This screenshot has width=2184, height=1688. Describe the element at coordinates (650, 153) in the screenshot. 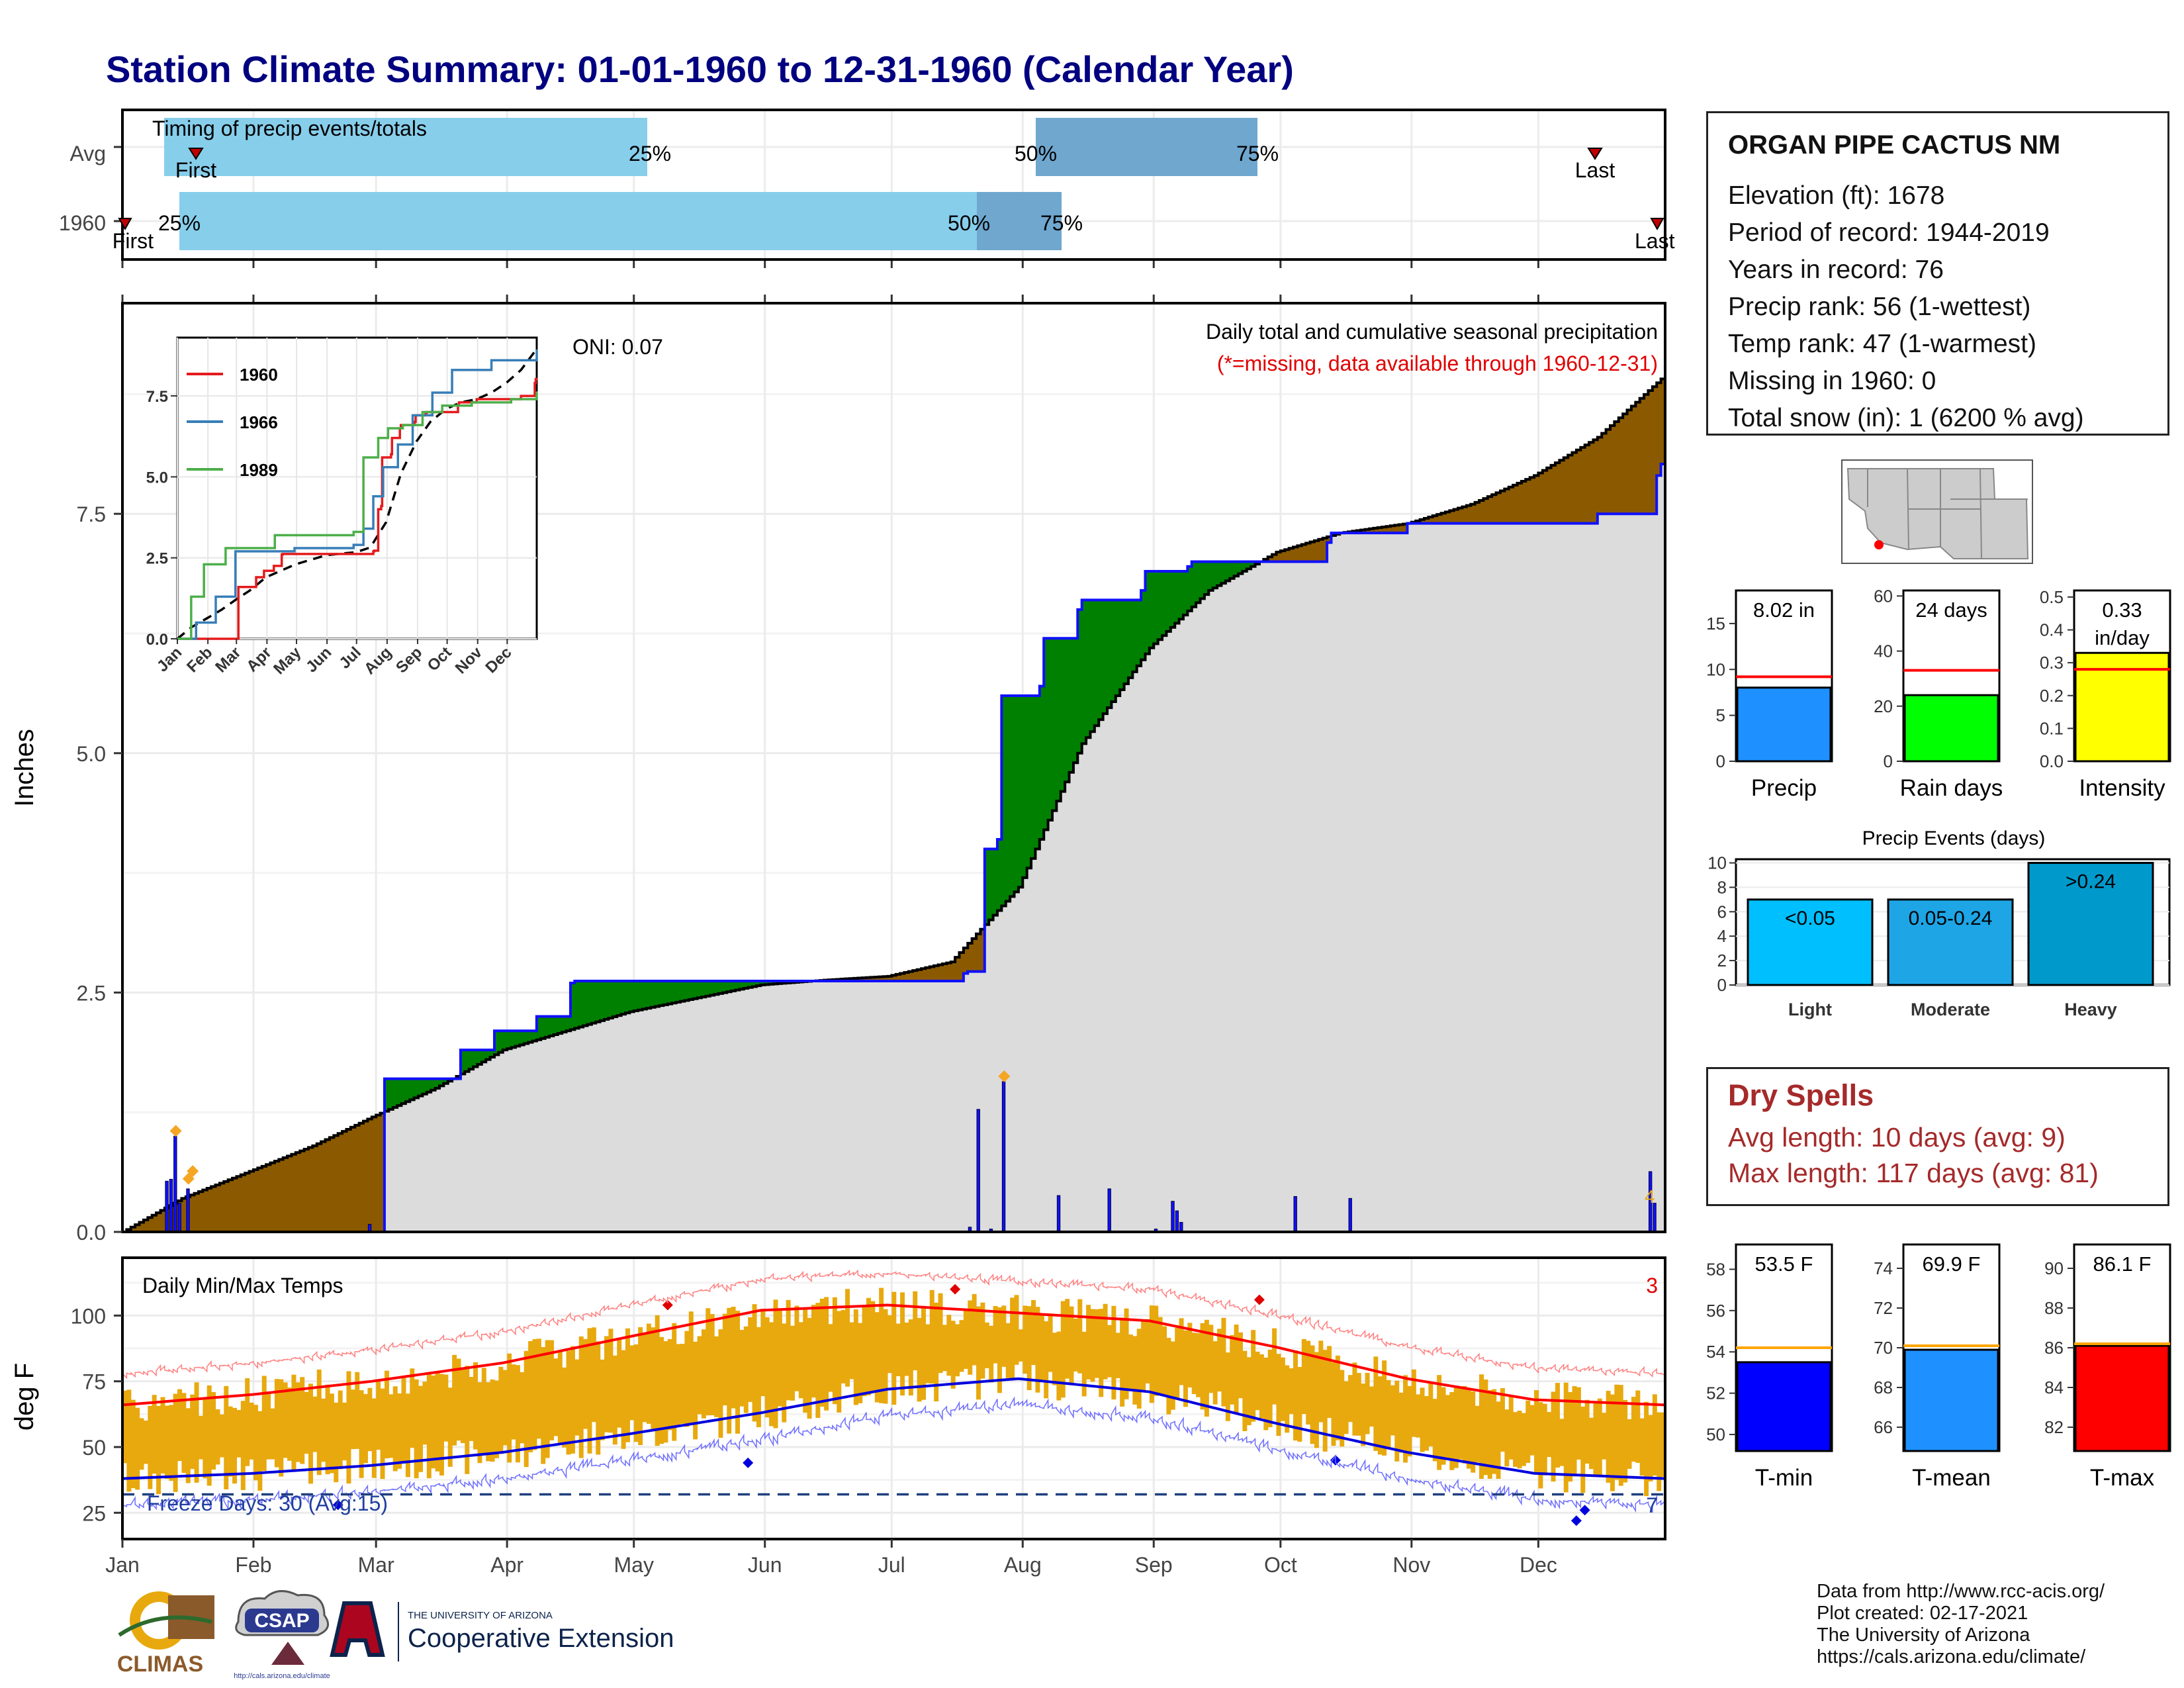

I see `avg-p25-label: 25%` at that location.